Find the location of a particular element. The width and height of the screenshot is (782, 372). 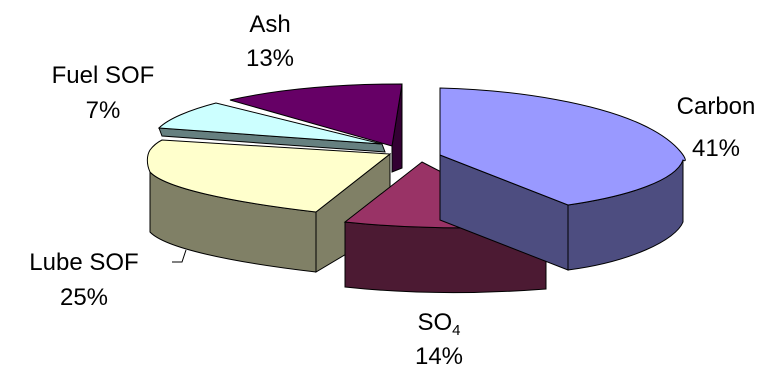

slice-carbon-top is located at coordinates (562, 146).